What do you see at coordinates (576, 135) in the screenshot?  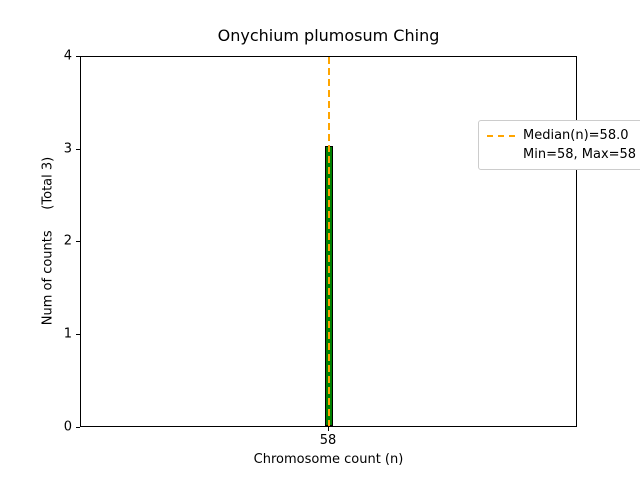 I see `legend-label-median: Median(n)=58.0` at bounding box center [576, 135].